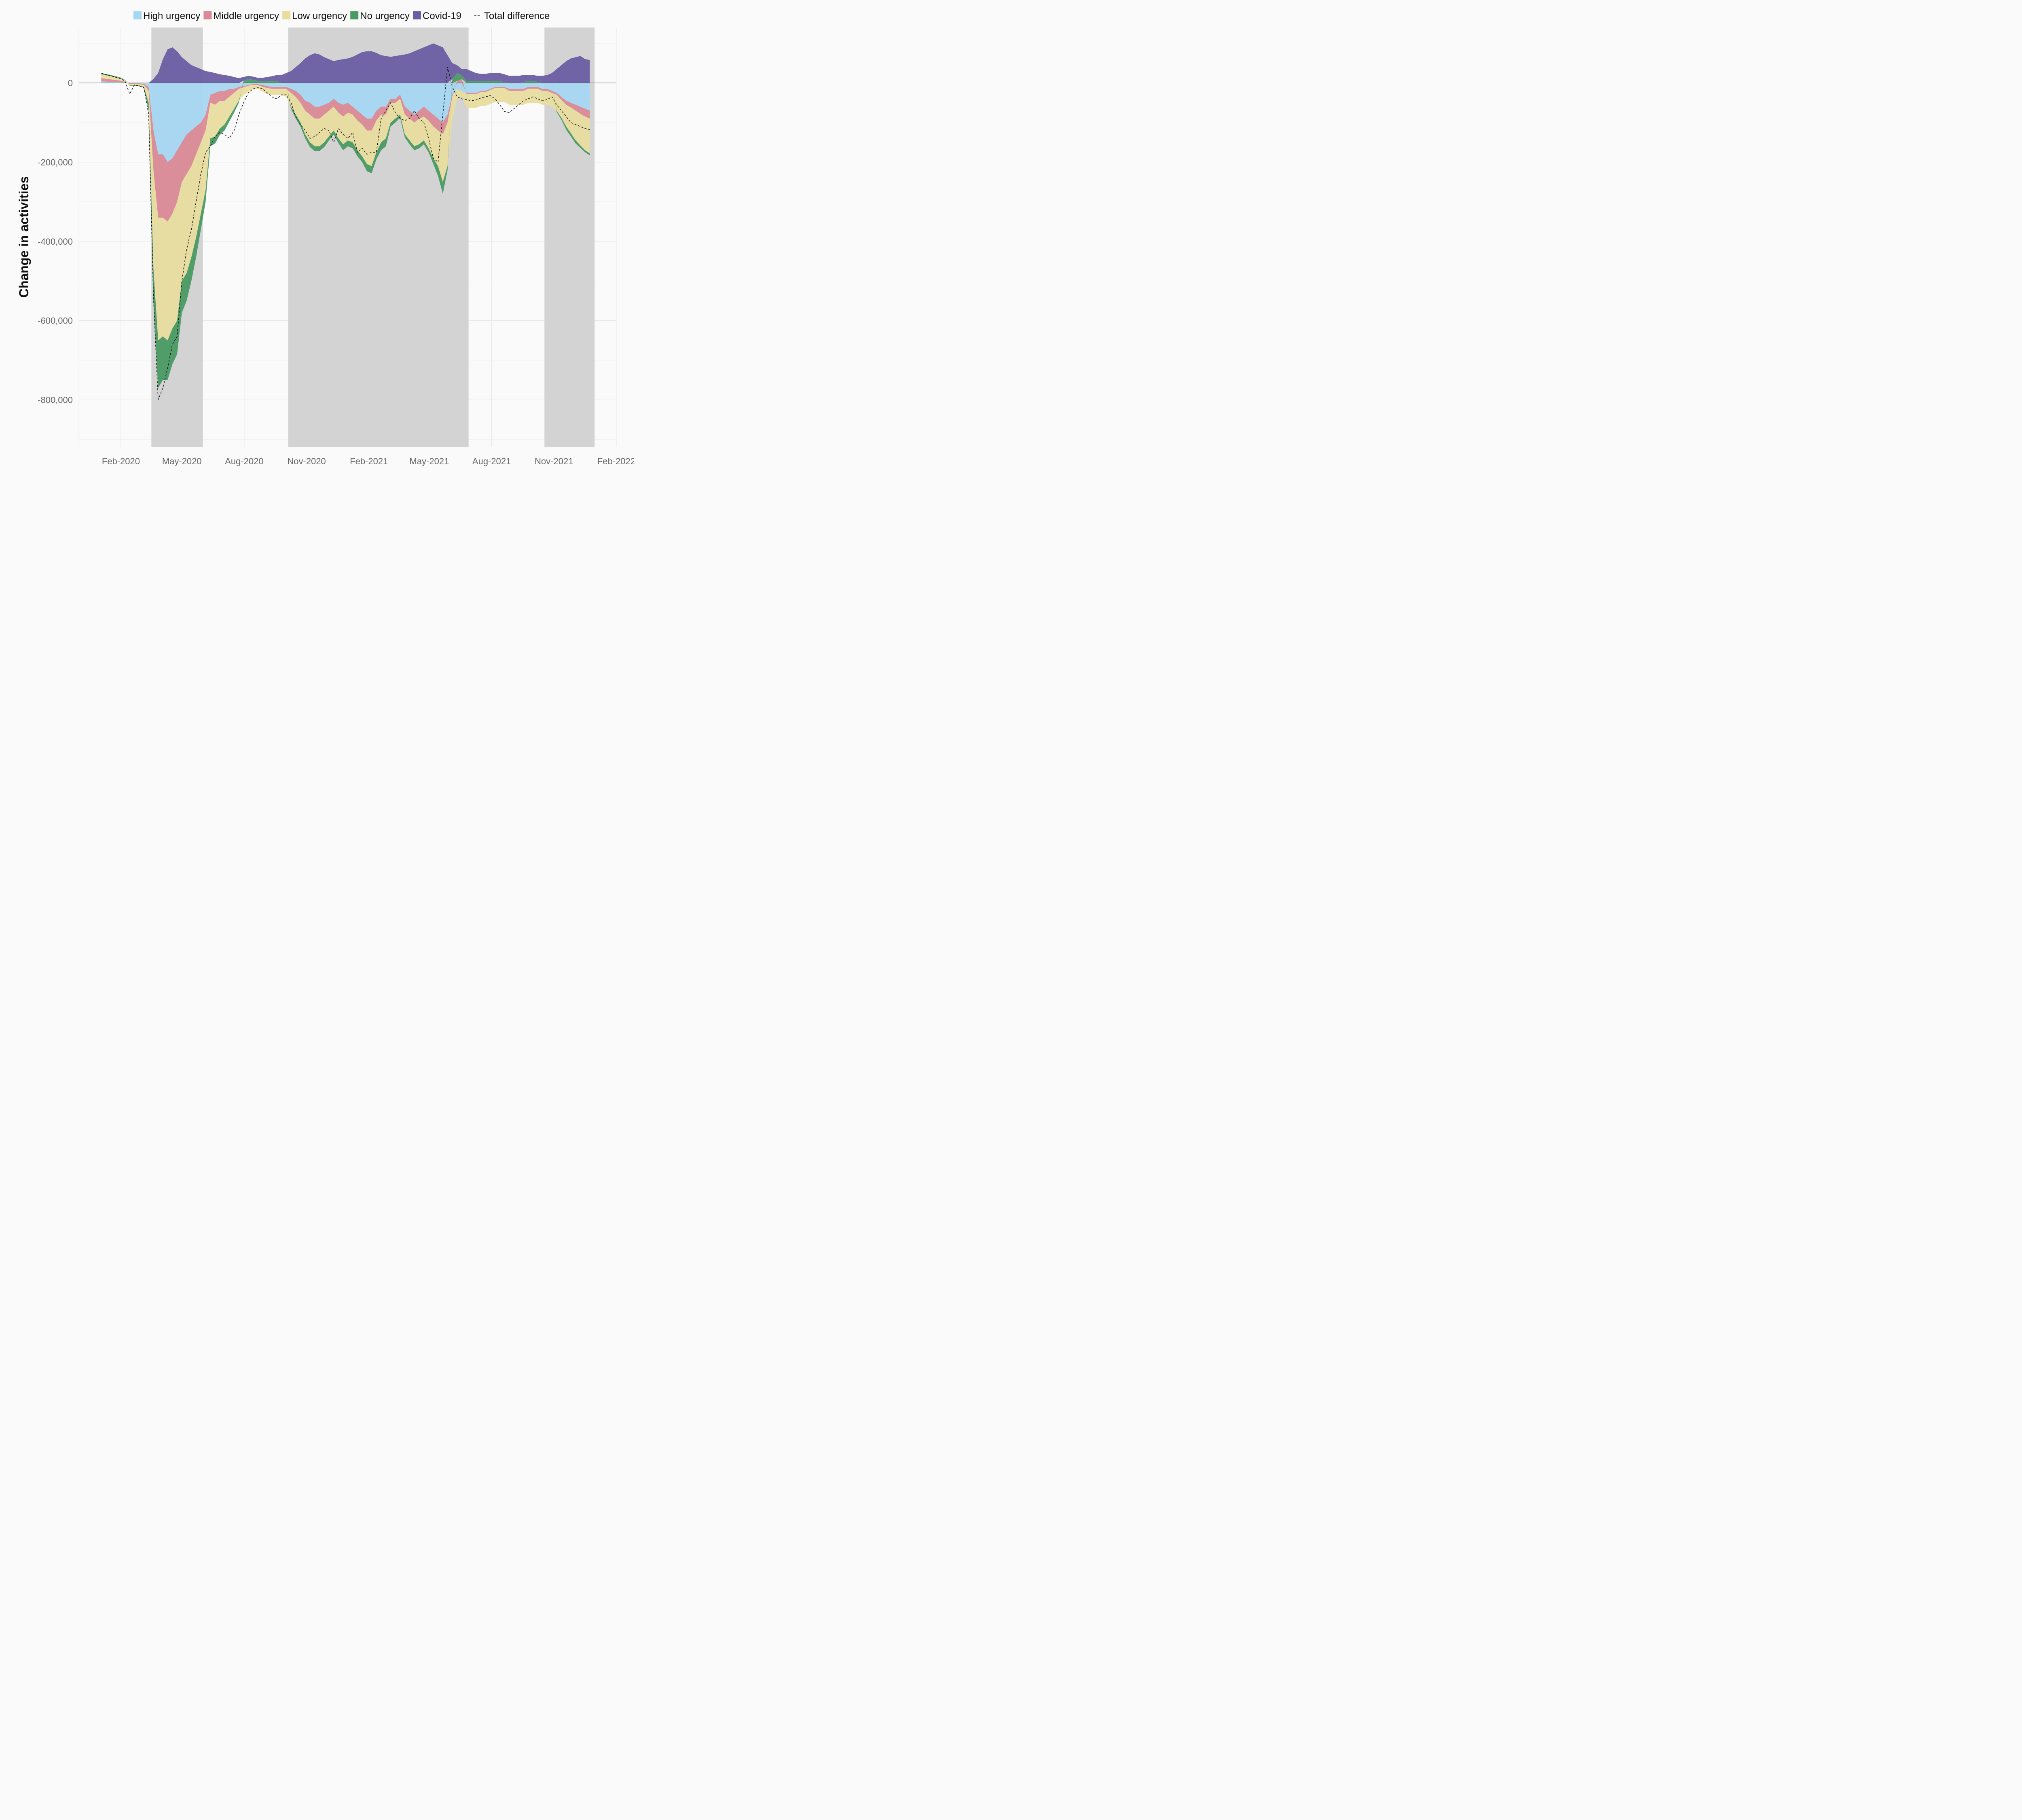 This screenshot has width=2022, height=1820. What do you see at coordinates (442, 16) in the screenshot?
I see `legend-label: Covid-19` at bounding box center [442, 16].